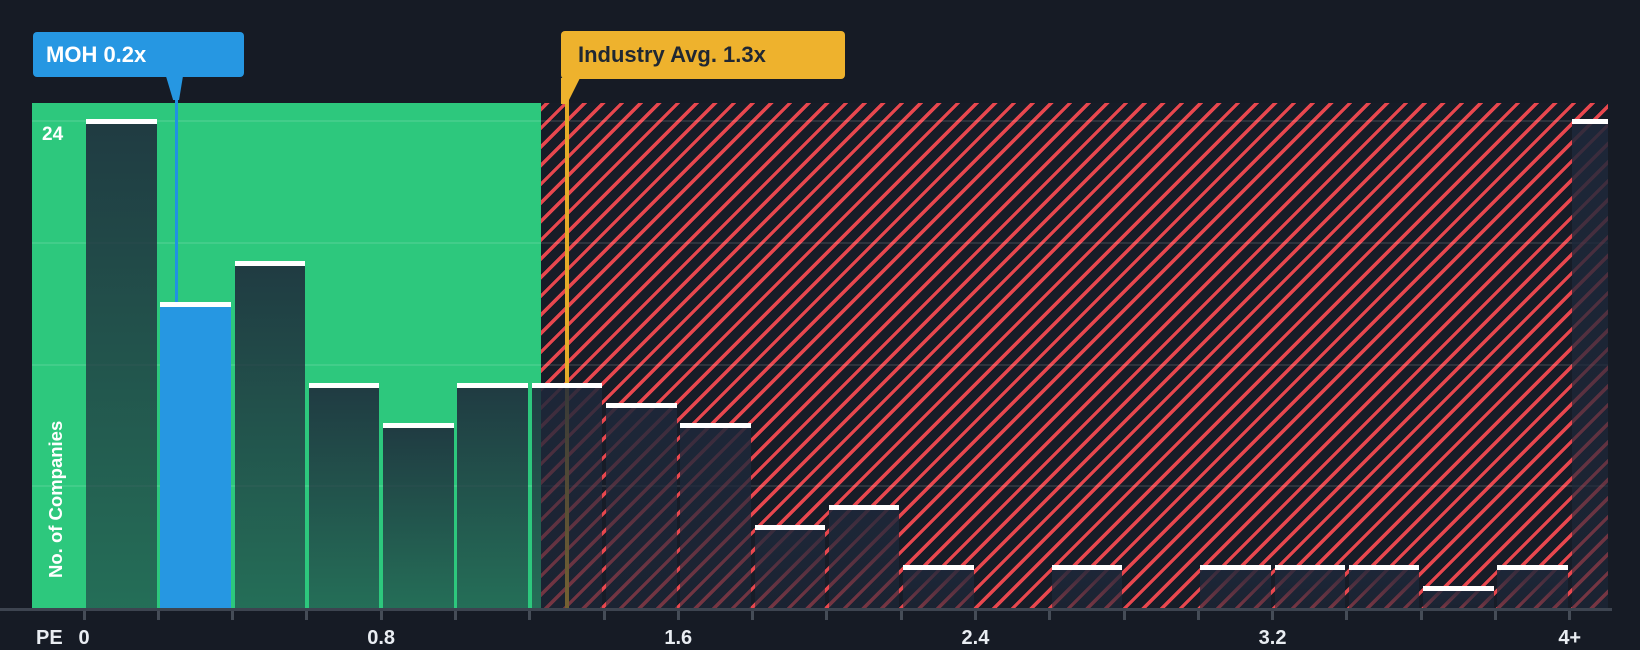 Image resolution: width=1640 pixels, height=650 pixels. What do you see at coordinates (806, 609) in the screenshot?
I see `x-axis-line` at bounding box center [806, 609].